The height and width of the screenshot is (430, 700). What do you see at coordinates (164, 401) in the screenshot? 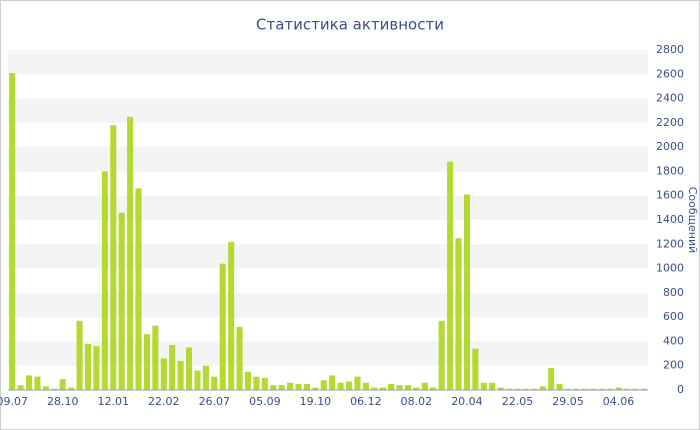
I see `x-tick-label: 22.02` at bounding box center [164, 401].